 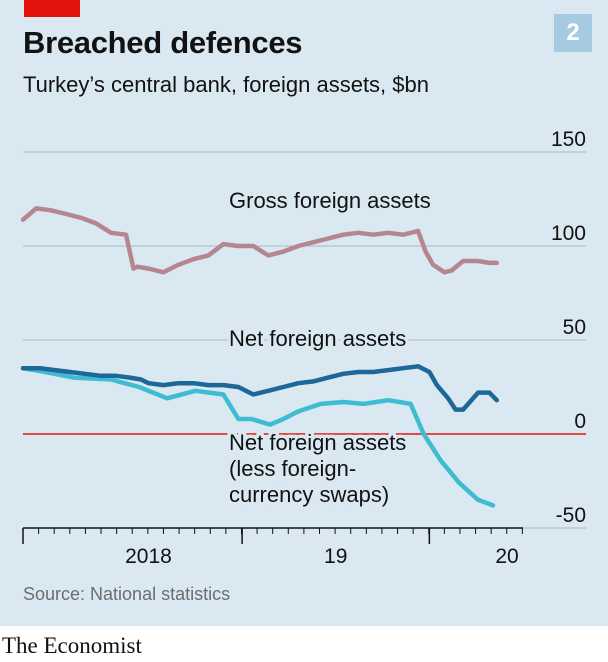 I want to click on y-tick-label: 150, so click(x=568, y=139).